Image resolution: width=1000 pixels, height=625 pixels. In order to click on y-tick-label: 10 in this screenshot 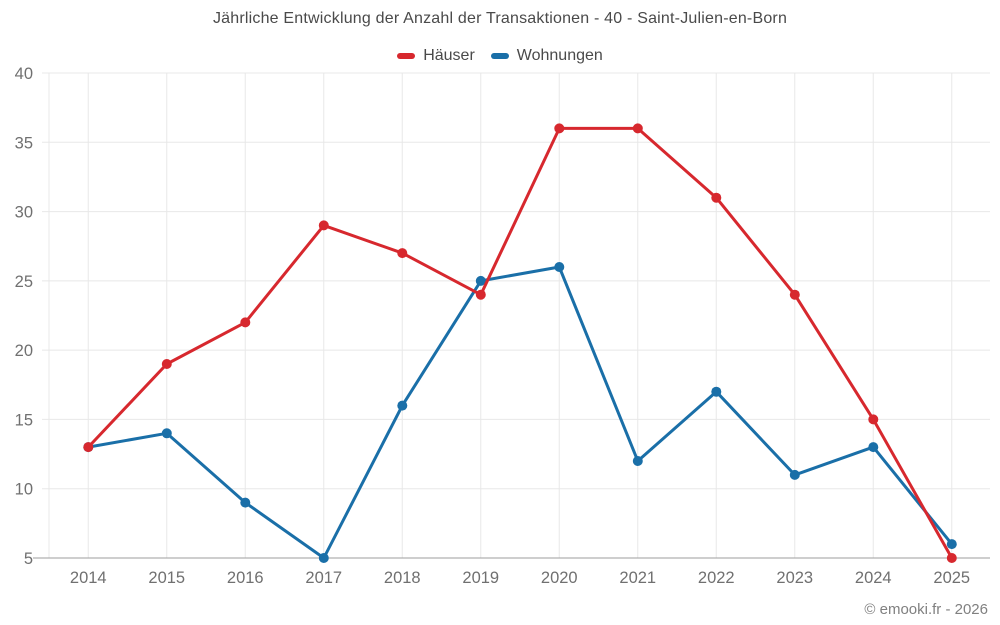, I will do `click(24, 490)`.